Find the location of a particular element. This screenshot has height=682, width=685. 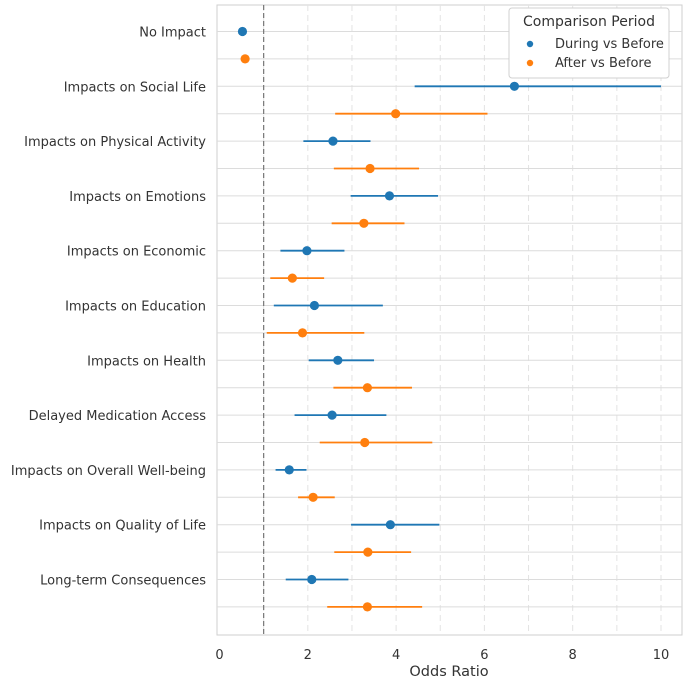

legend-entry-after: After vs Before is located at coordinates (603, 63).